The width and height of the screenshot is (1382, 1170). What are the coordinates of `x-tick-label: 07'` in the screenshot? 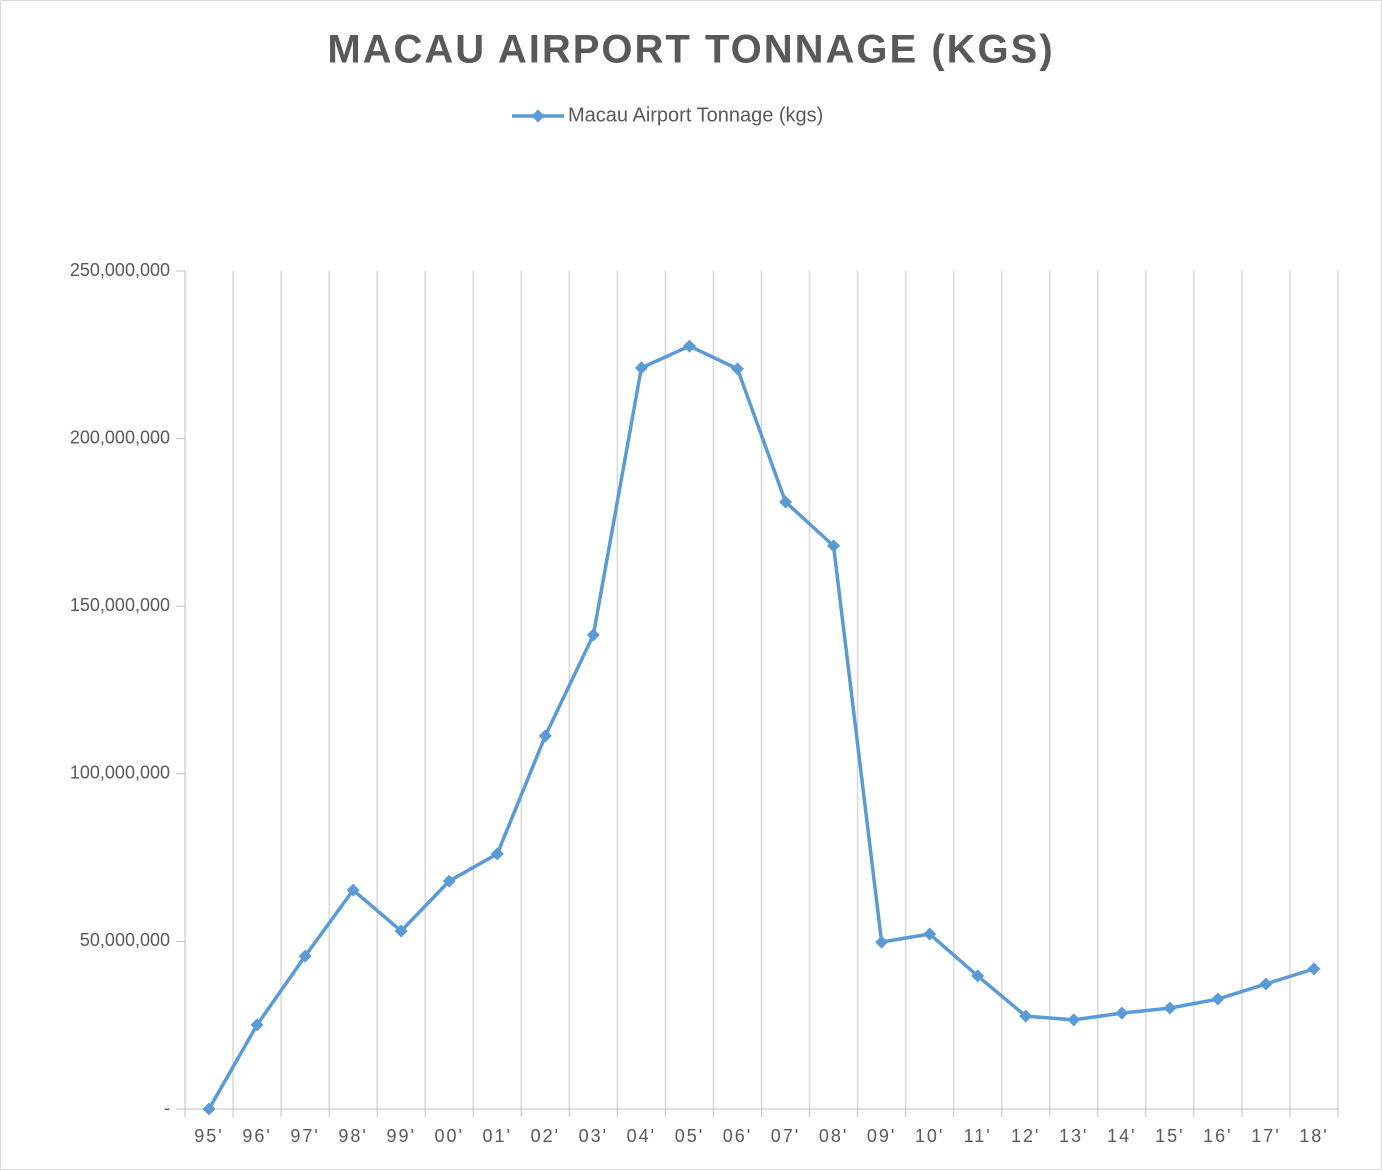 It's located at (785, 1136).